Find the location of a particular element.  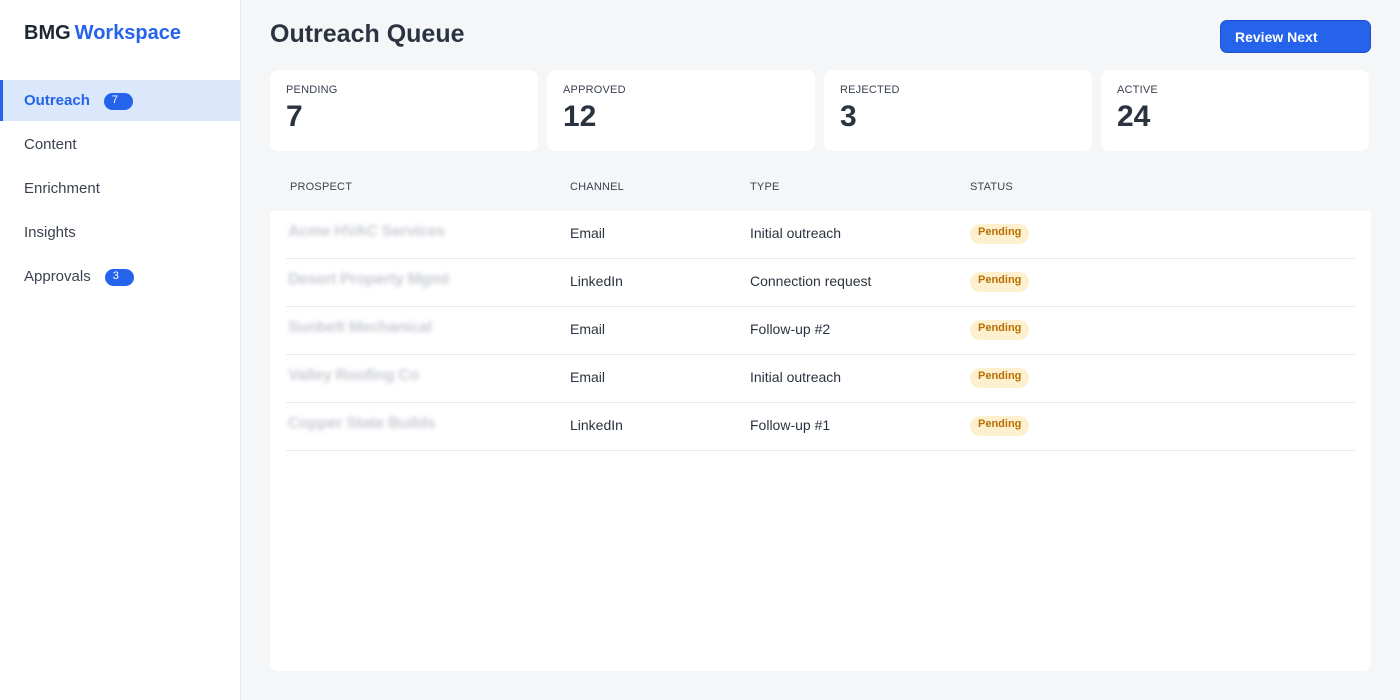

stat-value: 12 is located at coordinates (580, 116).